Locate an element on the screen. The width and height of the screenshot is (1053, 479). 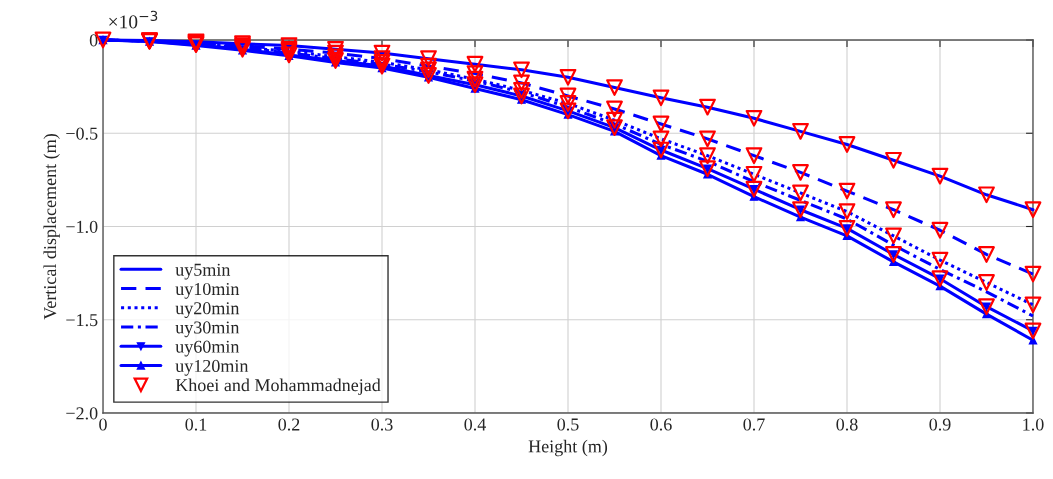
x-tick-label: 0 is located at coordinates (103, 424).